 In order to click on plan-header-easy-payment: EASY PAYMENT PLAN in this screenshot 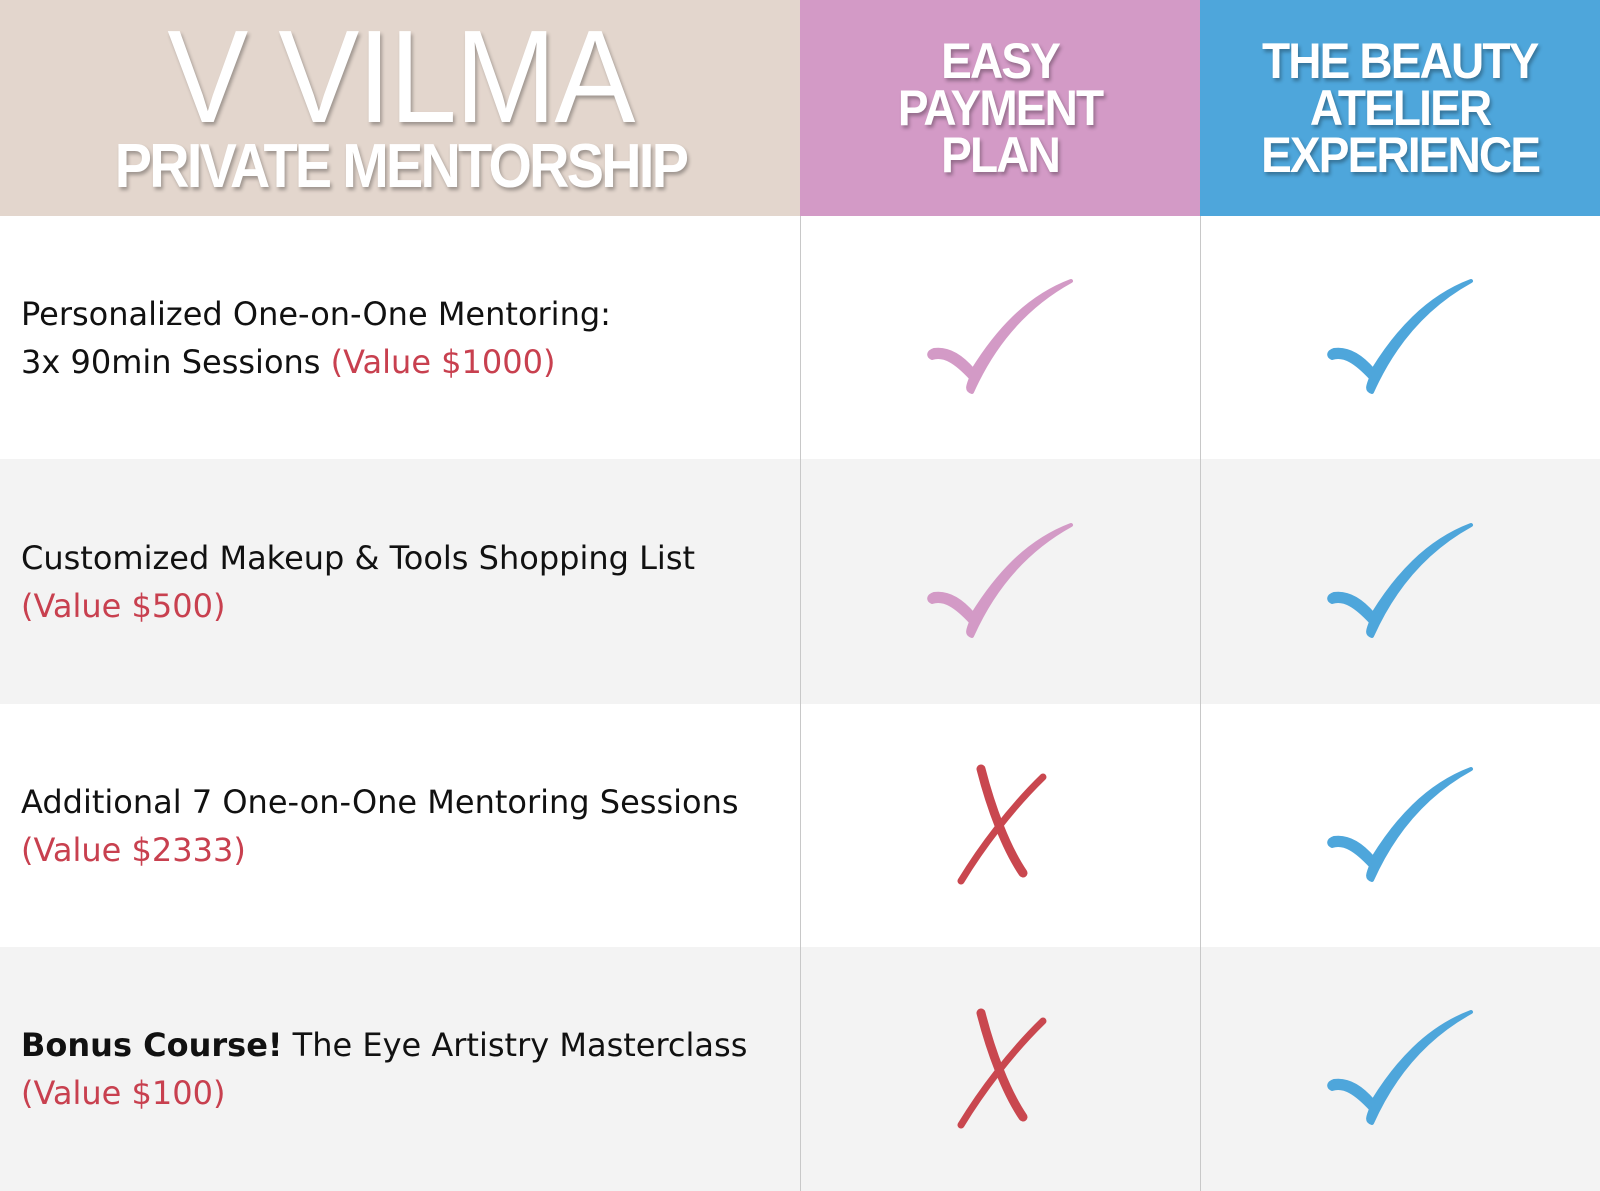, I will do `click(1000, 108)`.